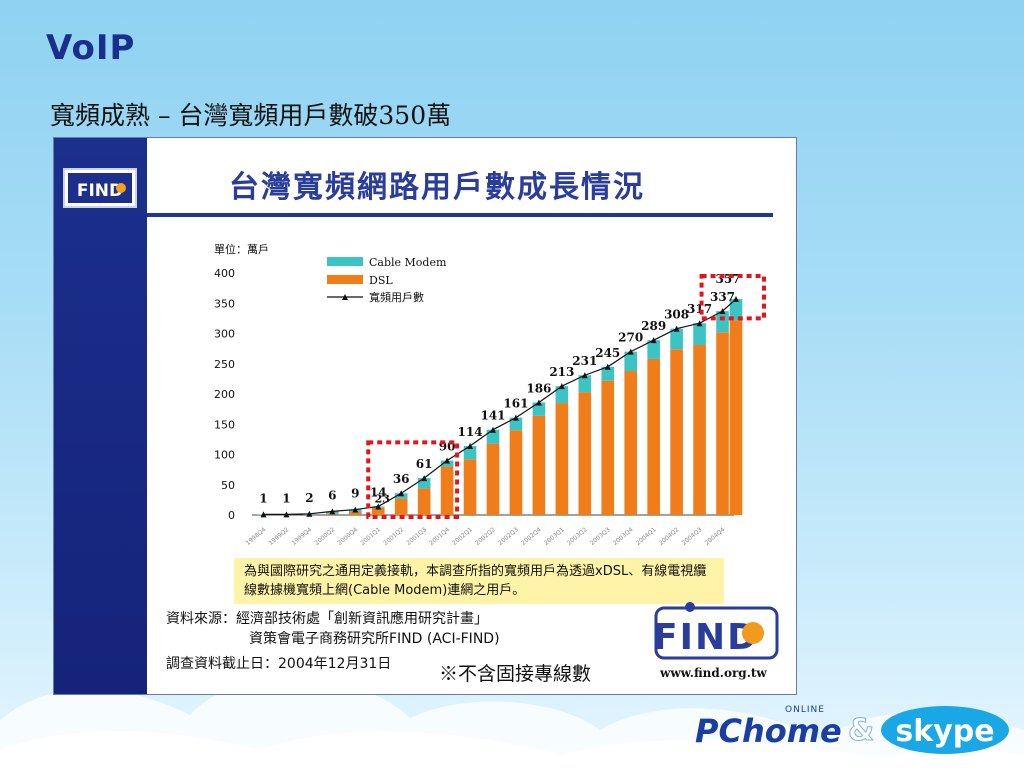  I want to click on y-tick-label: 300, so click(224, 334).